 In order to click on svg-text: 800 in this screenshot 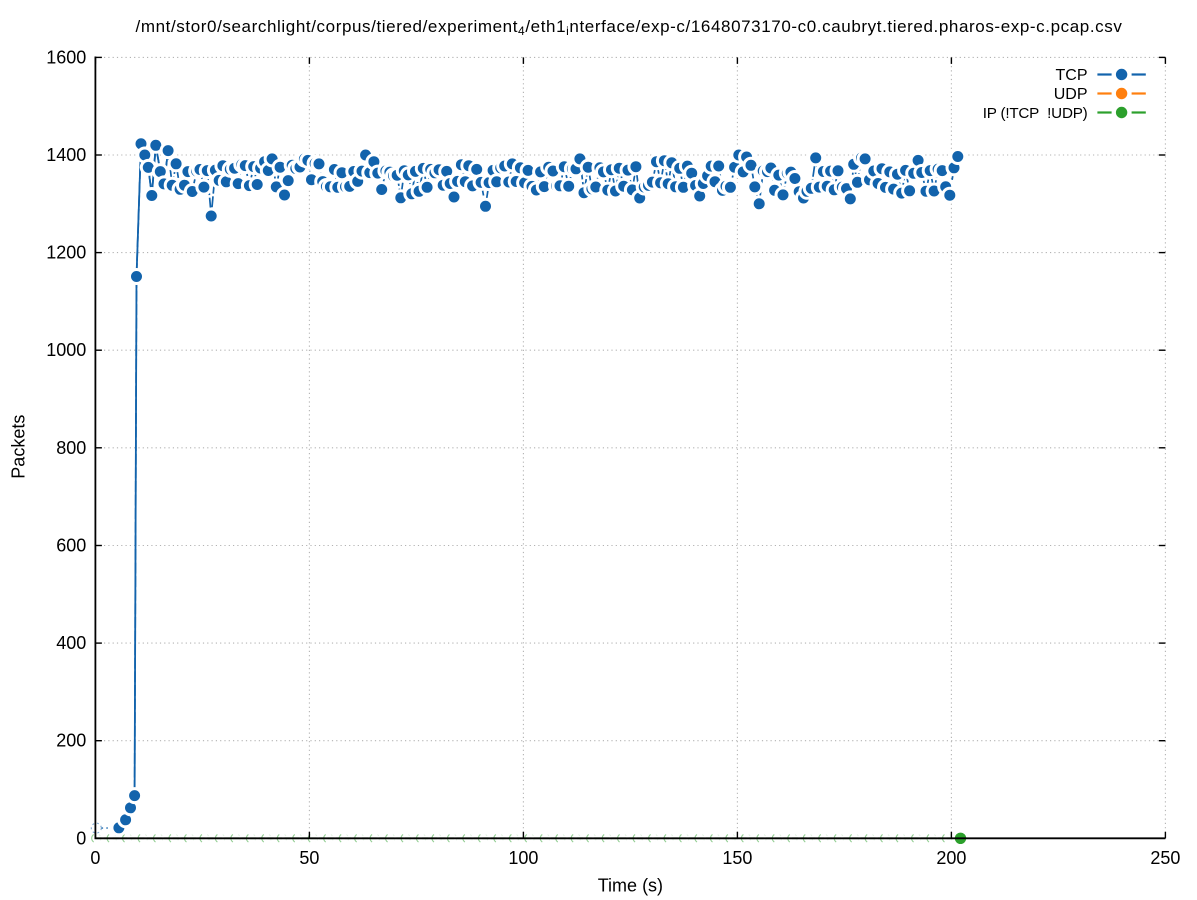, I will do `click(71, 448)`.